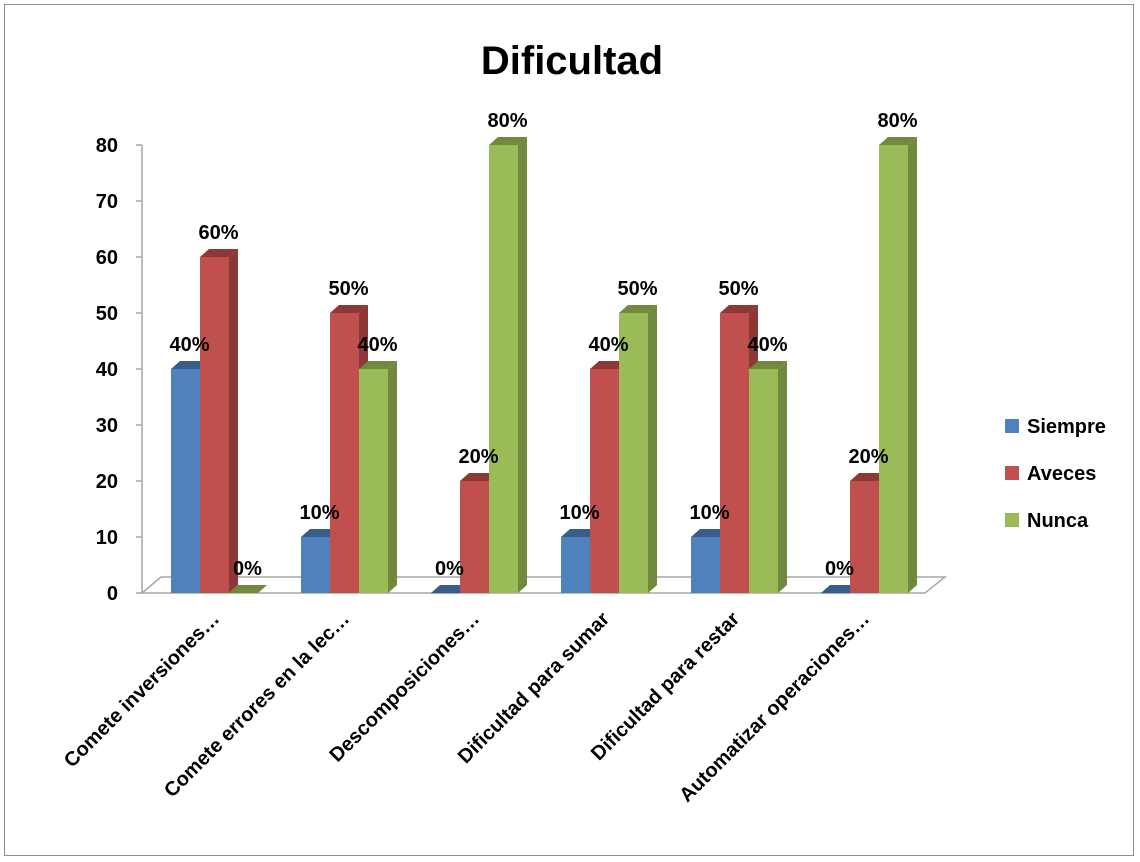 Image resolution: width=1140 pixels, height=862 pixels. I want to click on chart-title: Dificultad, so click(572, 61).